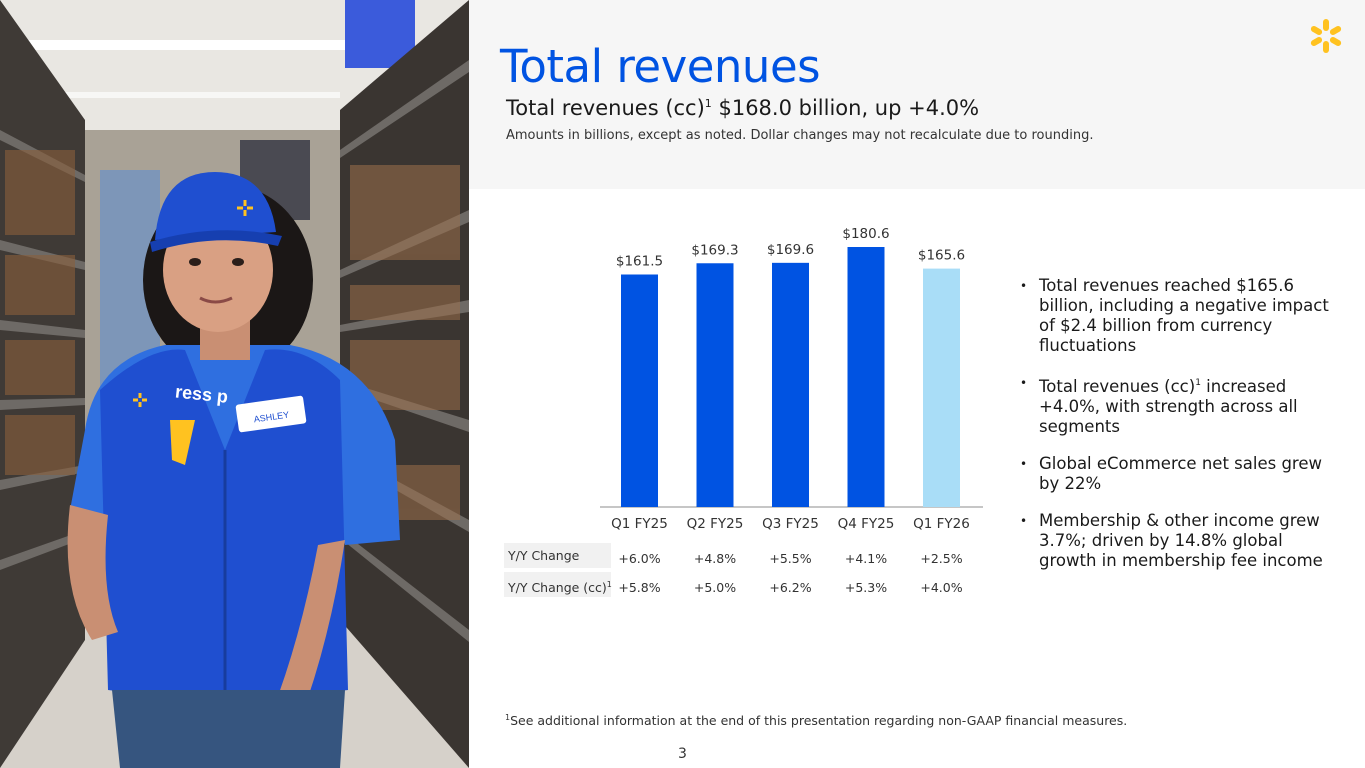  I want to click on table-cell: +5.8%, so click(639, 587).